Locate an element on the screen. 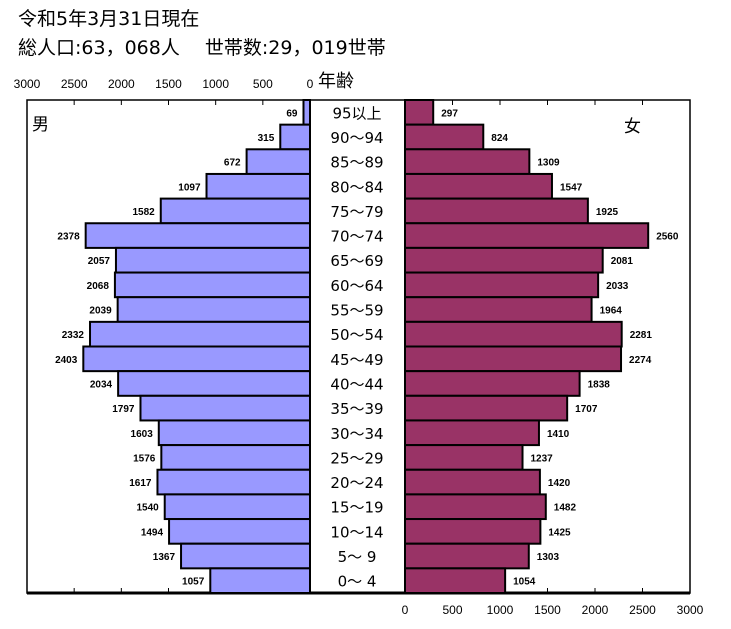 This screenshot has width=731, height=629. age-group-label: 40～44 is located at coordinates (356, 384).